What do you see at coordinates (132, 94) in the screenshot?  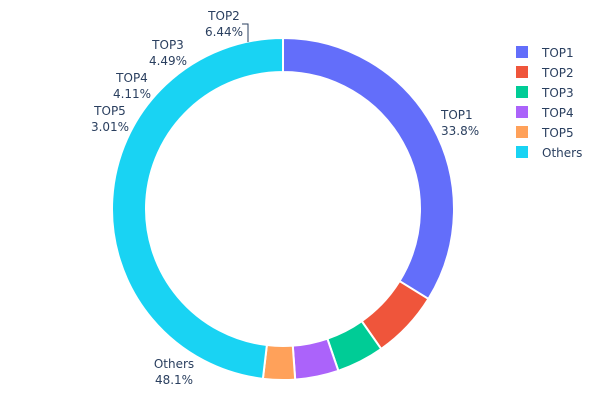 I see `slice-value-label: 4.11%` at bounding box center [132, 94].